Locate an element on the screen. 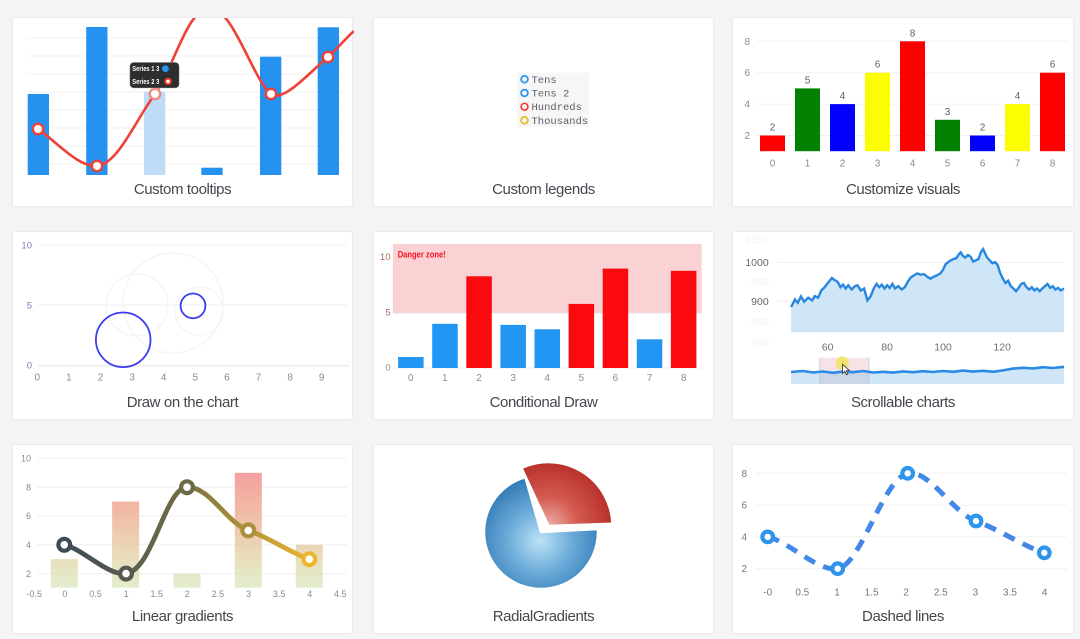 The image size is (1080, 639). svg-text: Series 1 3 is located at coordinates (145, 69).